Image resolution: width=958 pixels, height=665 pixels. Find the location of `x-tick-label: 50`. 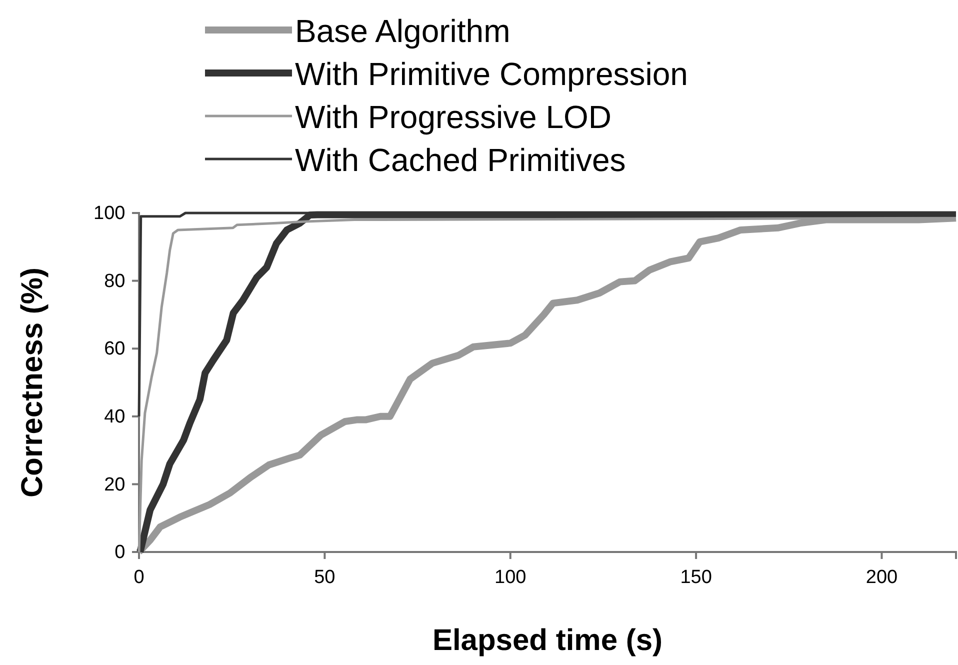

x-tick-label: 50 is located at coordinates (325, 577).